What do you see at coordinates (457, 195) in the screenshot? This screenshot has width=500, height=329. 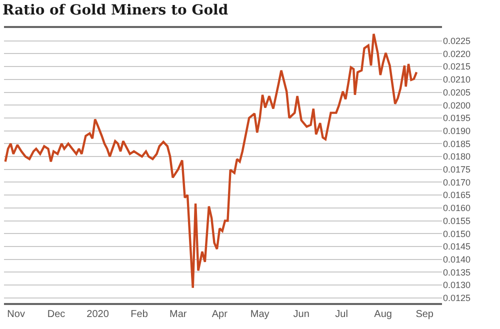 I see `y-tick-label: 0.0165` at bounding box center [457, 195].